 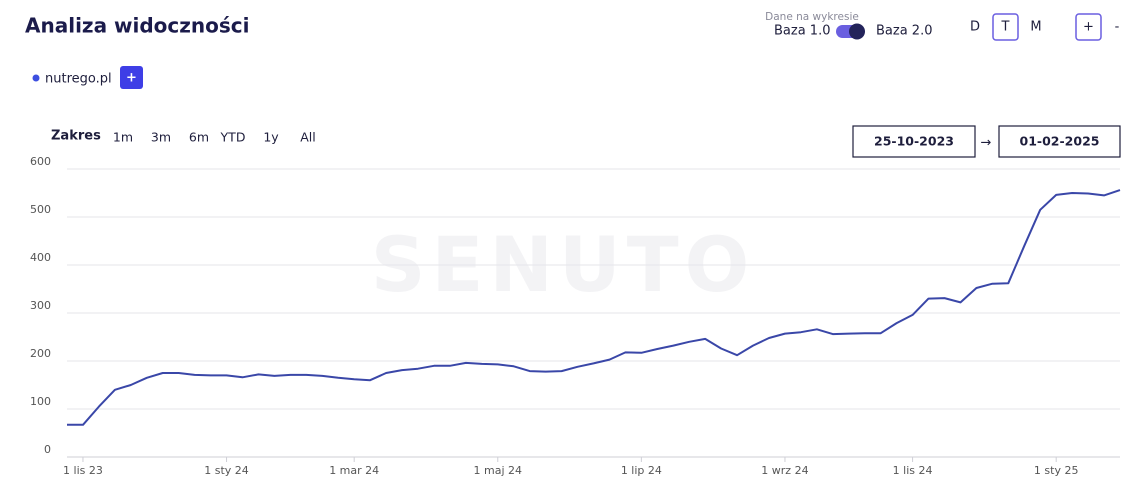 I want to click on range-label: Zakres, so click(x=76, y=136).